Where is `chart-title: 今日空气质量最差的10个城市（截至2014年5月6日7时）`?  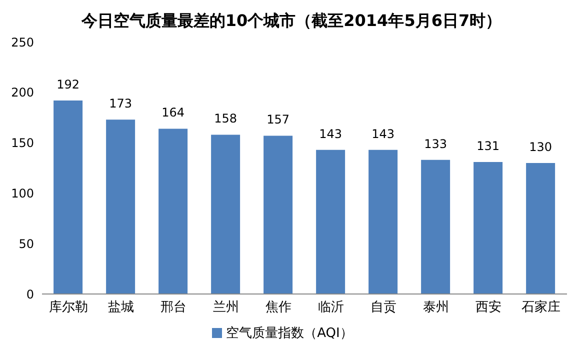 chart-title: 今日空气质量最差的10个城市（截至2014年5月6日7时） is located at coordinates (291, 21).